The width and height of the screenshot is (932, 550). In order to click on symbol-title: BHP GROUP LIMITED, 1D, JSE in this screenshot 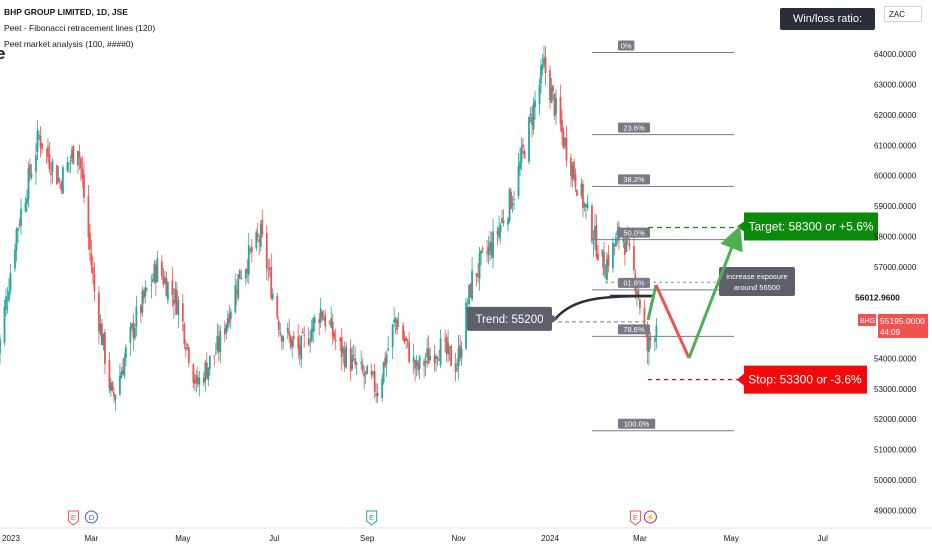, I will do `click(66, 12)`.